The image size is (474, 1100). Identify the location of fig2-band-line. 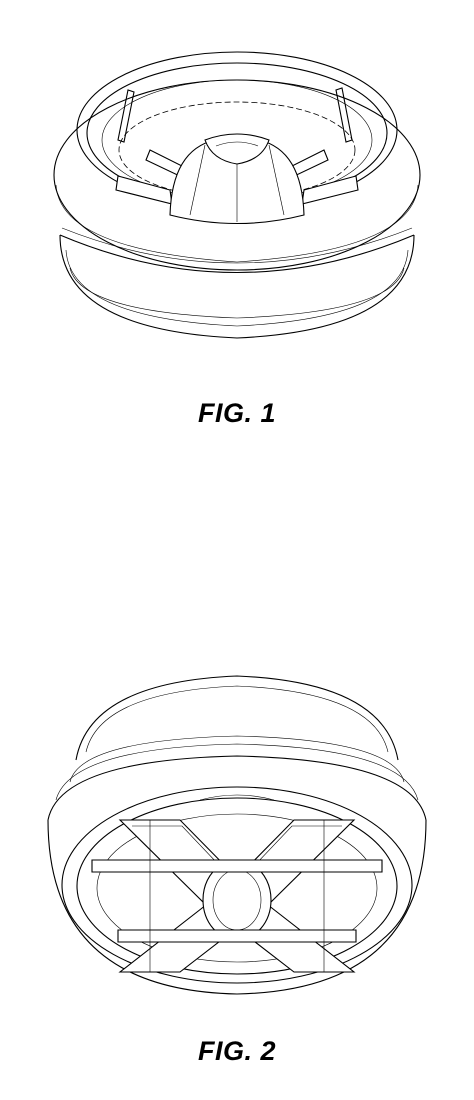
(237, 772).